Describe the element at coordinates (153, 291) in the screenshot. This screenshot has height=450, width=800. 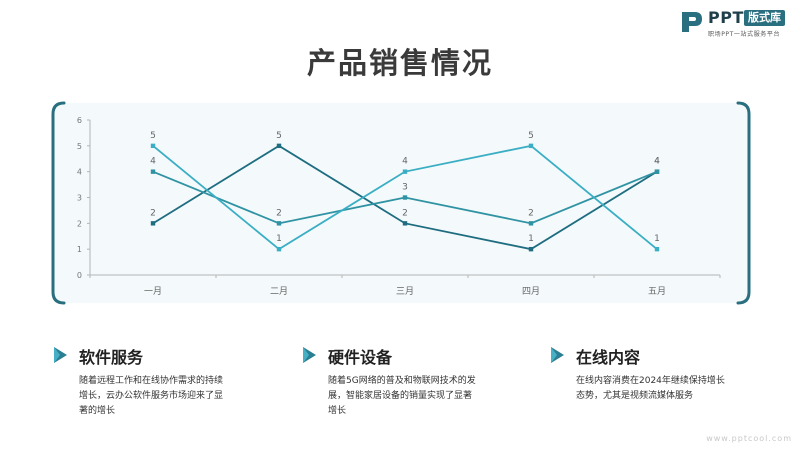
I see `x-tick-label: 一月` at that location.